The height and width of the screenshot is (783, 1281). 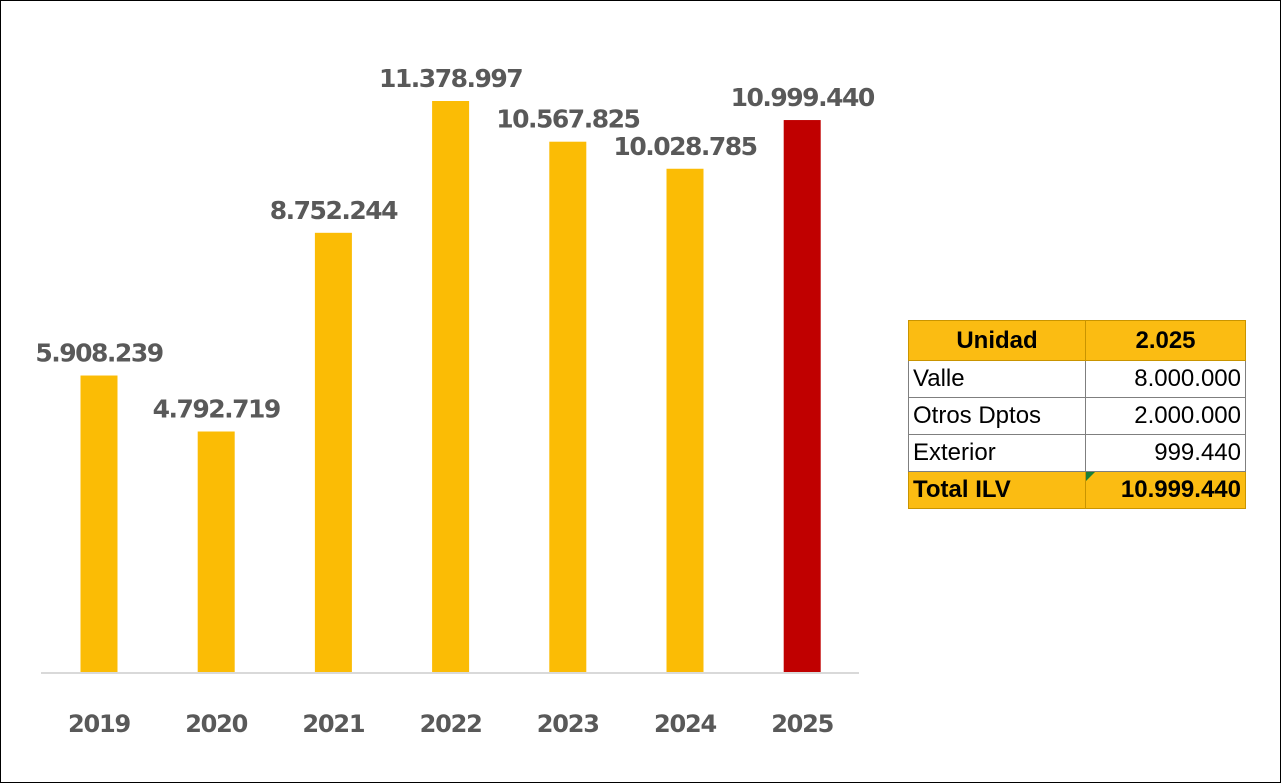 I want to click on table-row: Otros Dptos 2.000.000, so click(x=1077, y=416).